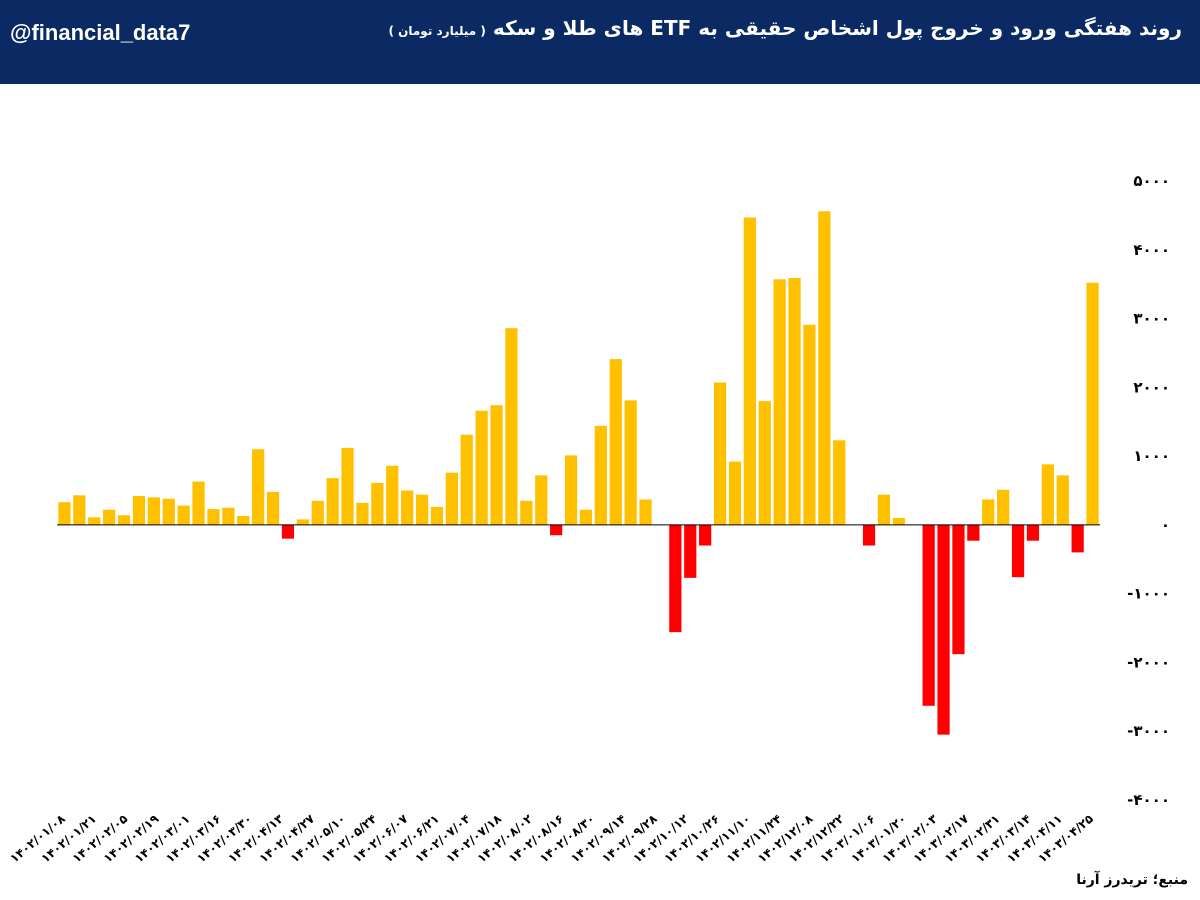 The height and width of the screenshot is (900, 1200). Describe the element at coordinates (1148, 594) in the screenshot. I see `y-tick-label: -۱۰۰۰` at that location.